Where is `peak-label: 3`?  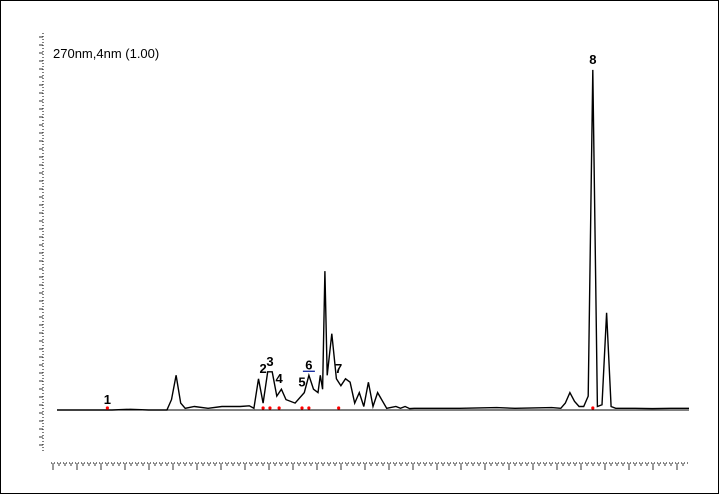 peak-label: 3 is located at coordinates (269, 361).